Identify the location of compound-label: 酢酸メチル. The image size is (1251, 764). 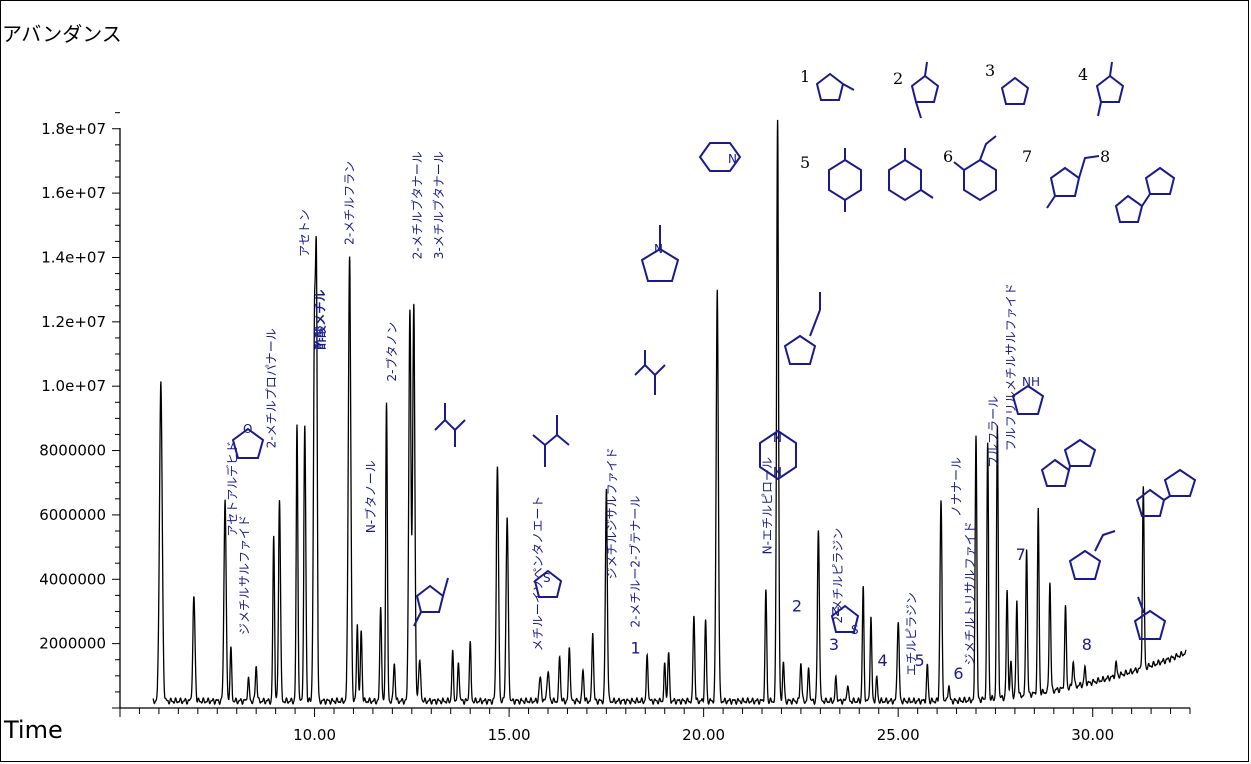
(319, 320).